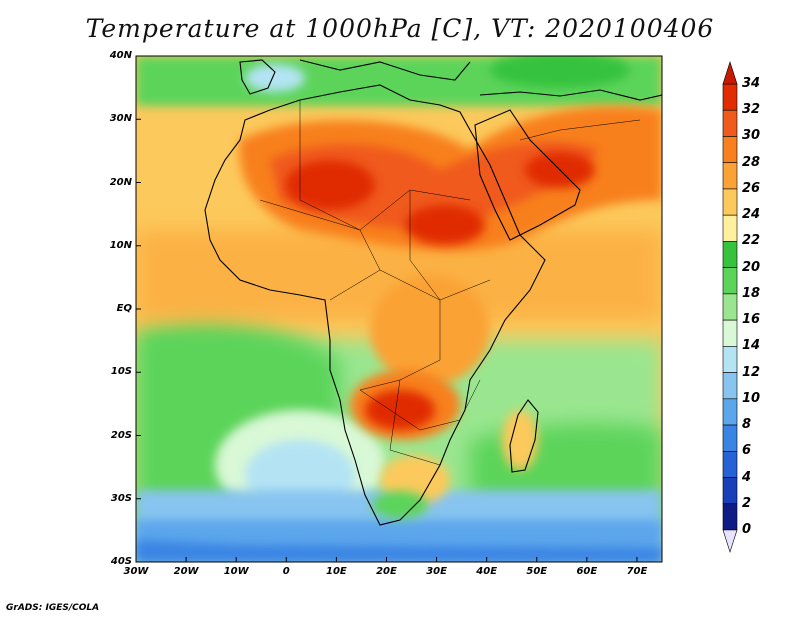 This screenshot has height=618, width=800. I want to click on colorbar-bottom-arrow, so click(730, 541).